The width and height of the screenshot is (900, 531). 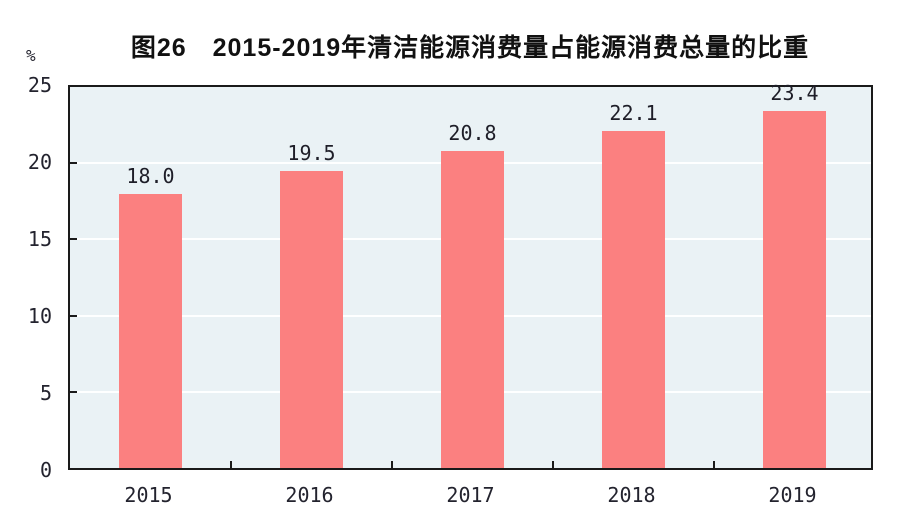 I want to click on bar-2017, so click(x=472, y=309).